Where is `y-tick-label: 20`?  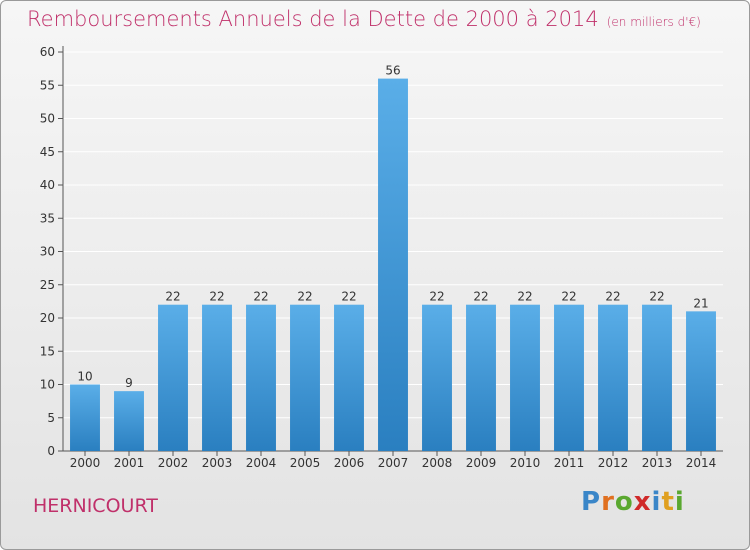
y-tick-label: 20 is located at coordinates (47, 318).